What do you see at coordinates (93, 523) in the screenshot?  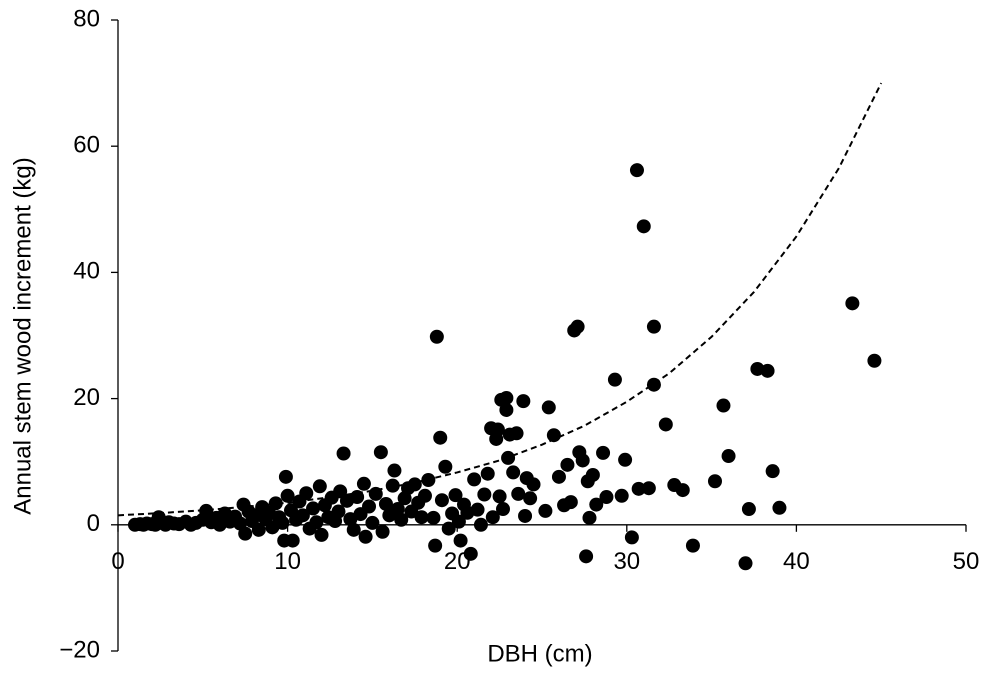 I see `y-tick-label: 0` at bounding box center [93, 523].